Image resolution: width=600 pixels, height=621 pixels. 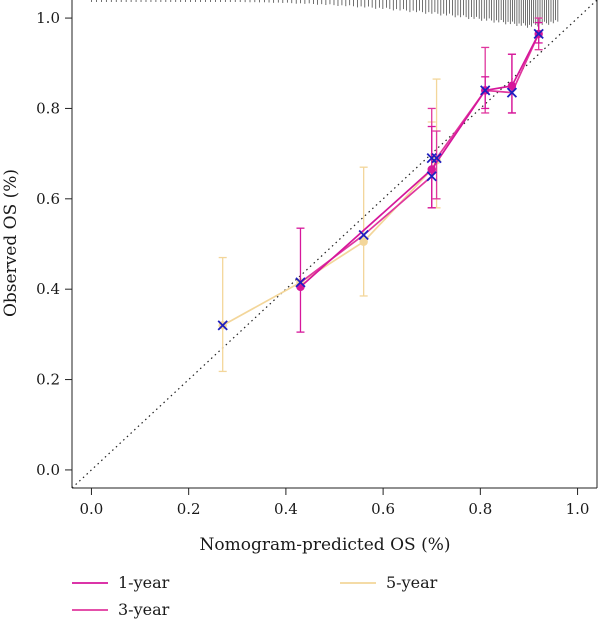 What do you see at coordinates (383, 509) in the screenshot?
I see `x-tick-label: 0.6` at bounding box center [383, 509].